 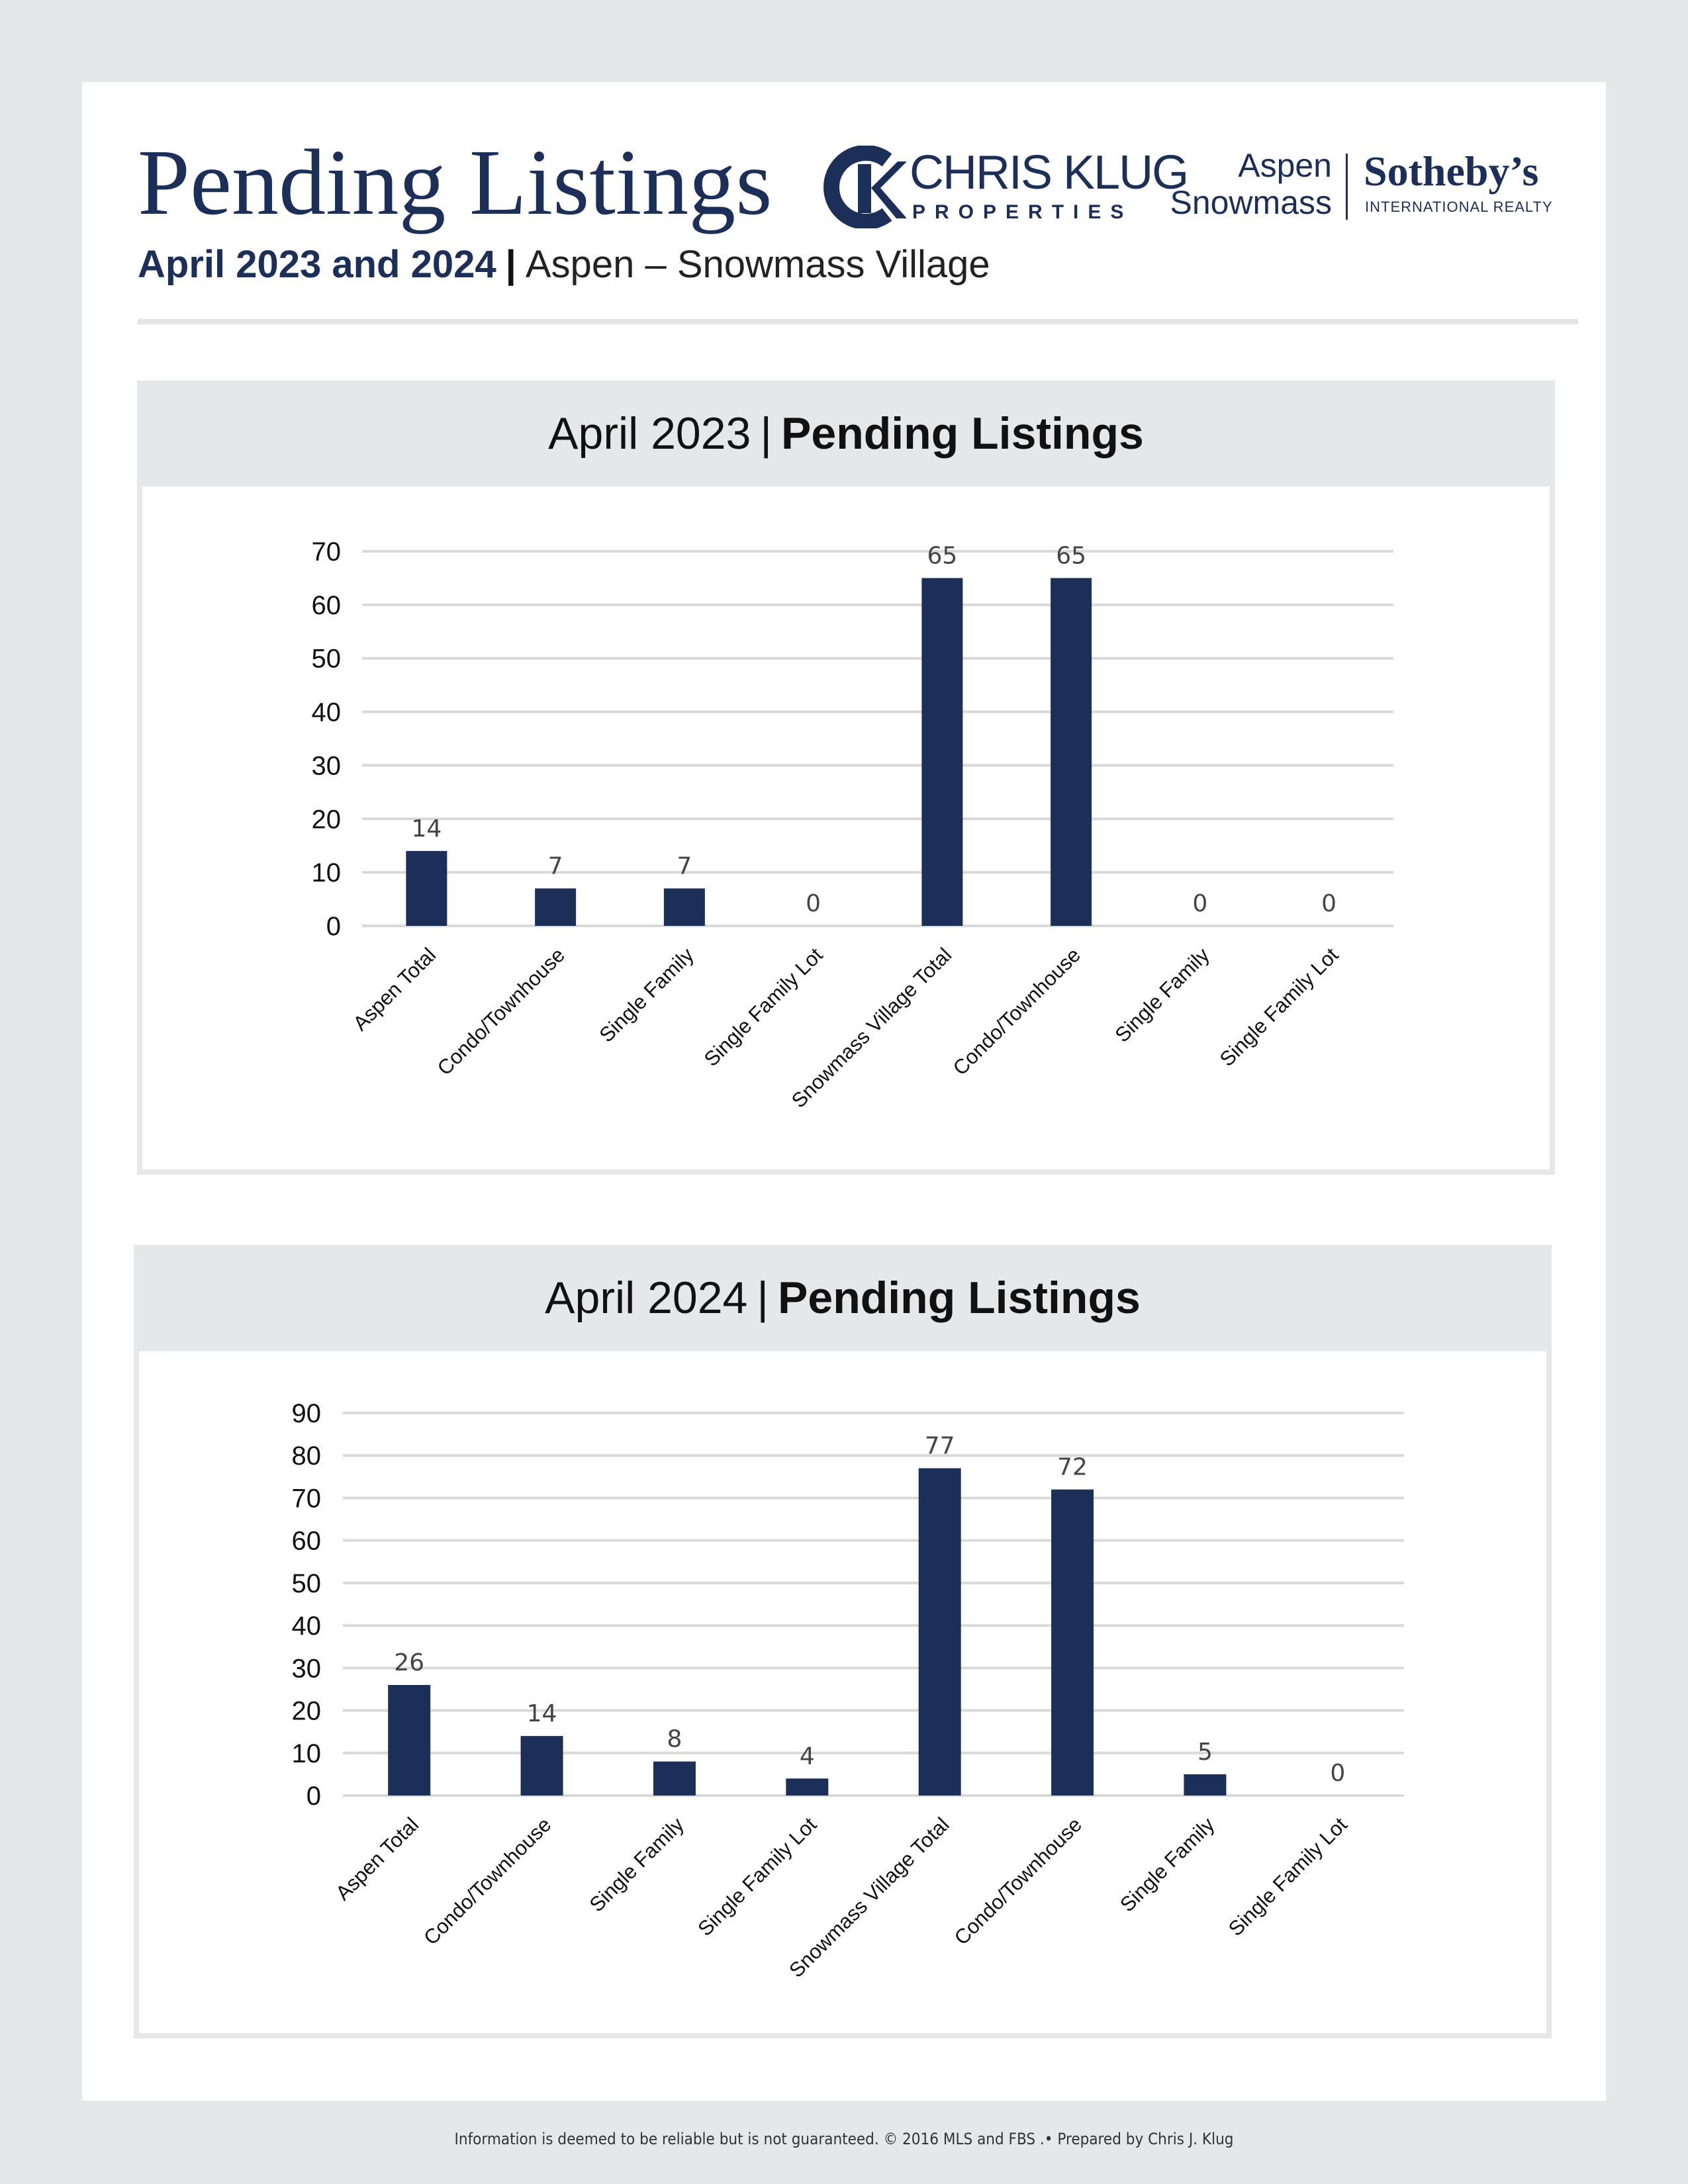 I want to click on header-divider, so click(x=858, y=321).